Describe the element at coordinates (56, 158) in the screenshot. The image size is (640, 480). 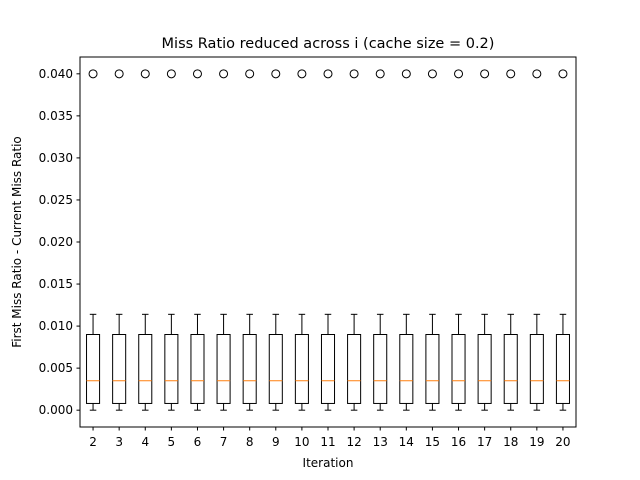
I see `y-tick-label-6: 0.030` at that location.